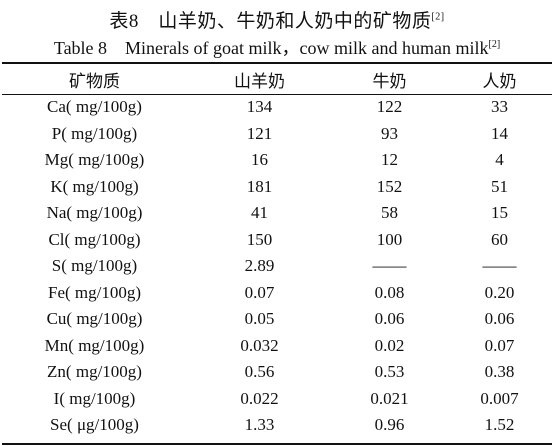  Describe the element at coordinates (389, 186) in the screenshot. I see `cow-milk-value: 152` at that location.